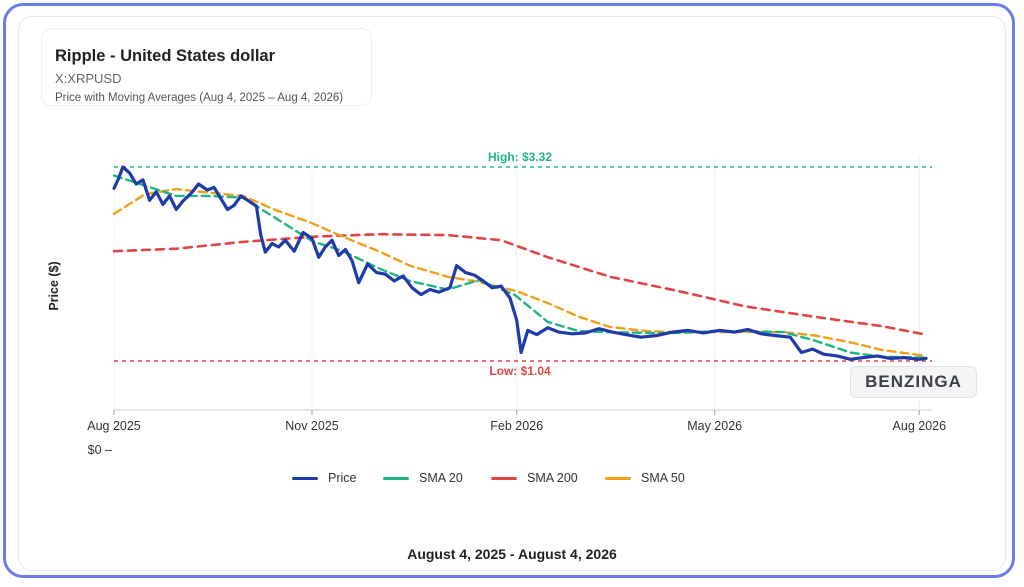 This screenshot has width=1024, height=587. Describe the element at coordinates (714, 426) in the screenshot. I see `x-tick-label: May 2026` at that location.